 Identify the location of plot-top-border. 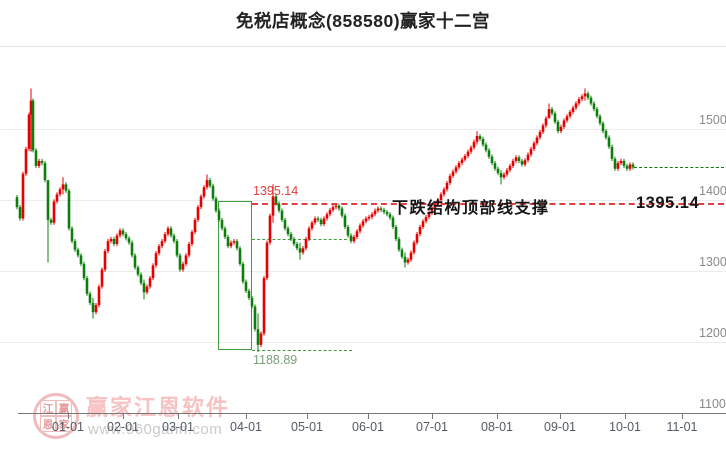
(363, 46).